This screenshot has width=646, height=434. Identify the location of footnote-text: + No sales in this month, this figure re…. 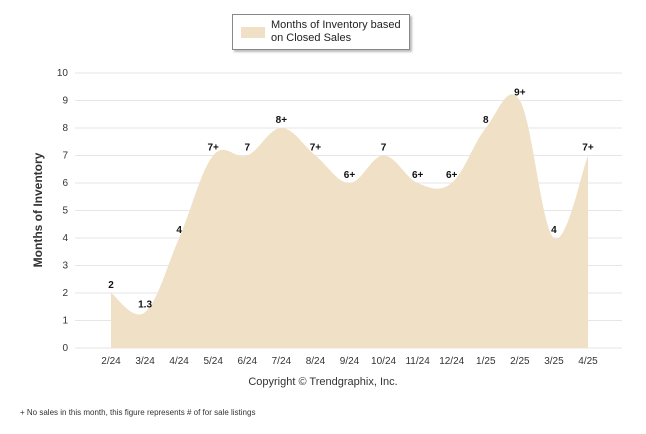
(138, 412).